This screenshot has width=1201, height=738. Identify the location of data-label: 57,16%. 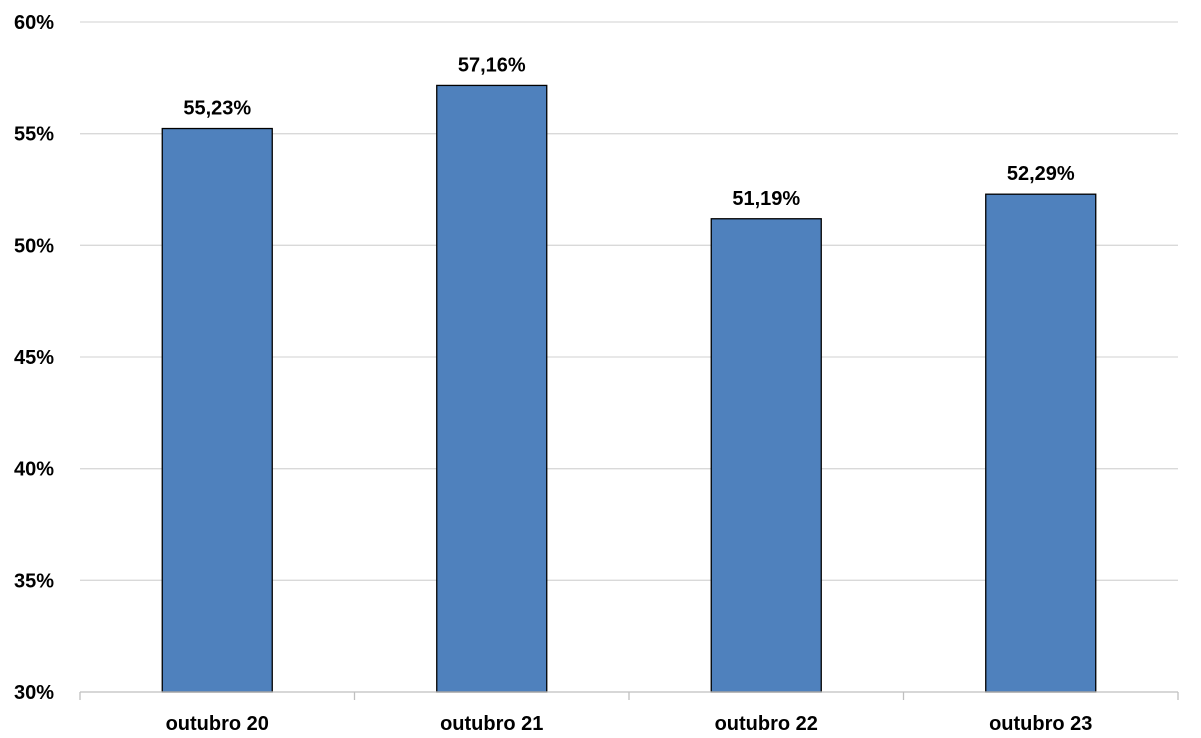
(492, 65).